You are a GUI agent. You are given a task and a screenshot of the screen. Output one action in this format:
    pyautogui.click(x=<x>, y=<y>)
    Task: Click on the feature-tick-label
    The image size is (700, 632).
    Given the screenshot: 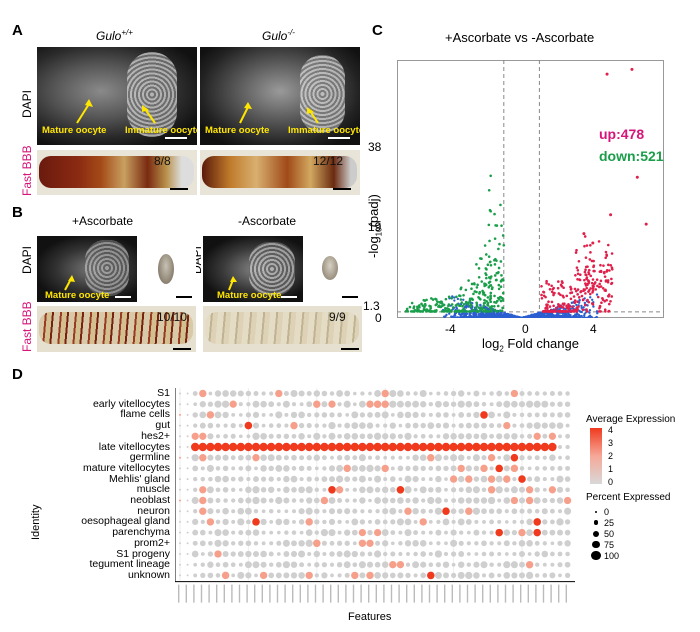 What is the action you would take?
    pyautogui.click(x=460, y=593)
    